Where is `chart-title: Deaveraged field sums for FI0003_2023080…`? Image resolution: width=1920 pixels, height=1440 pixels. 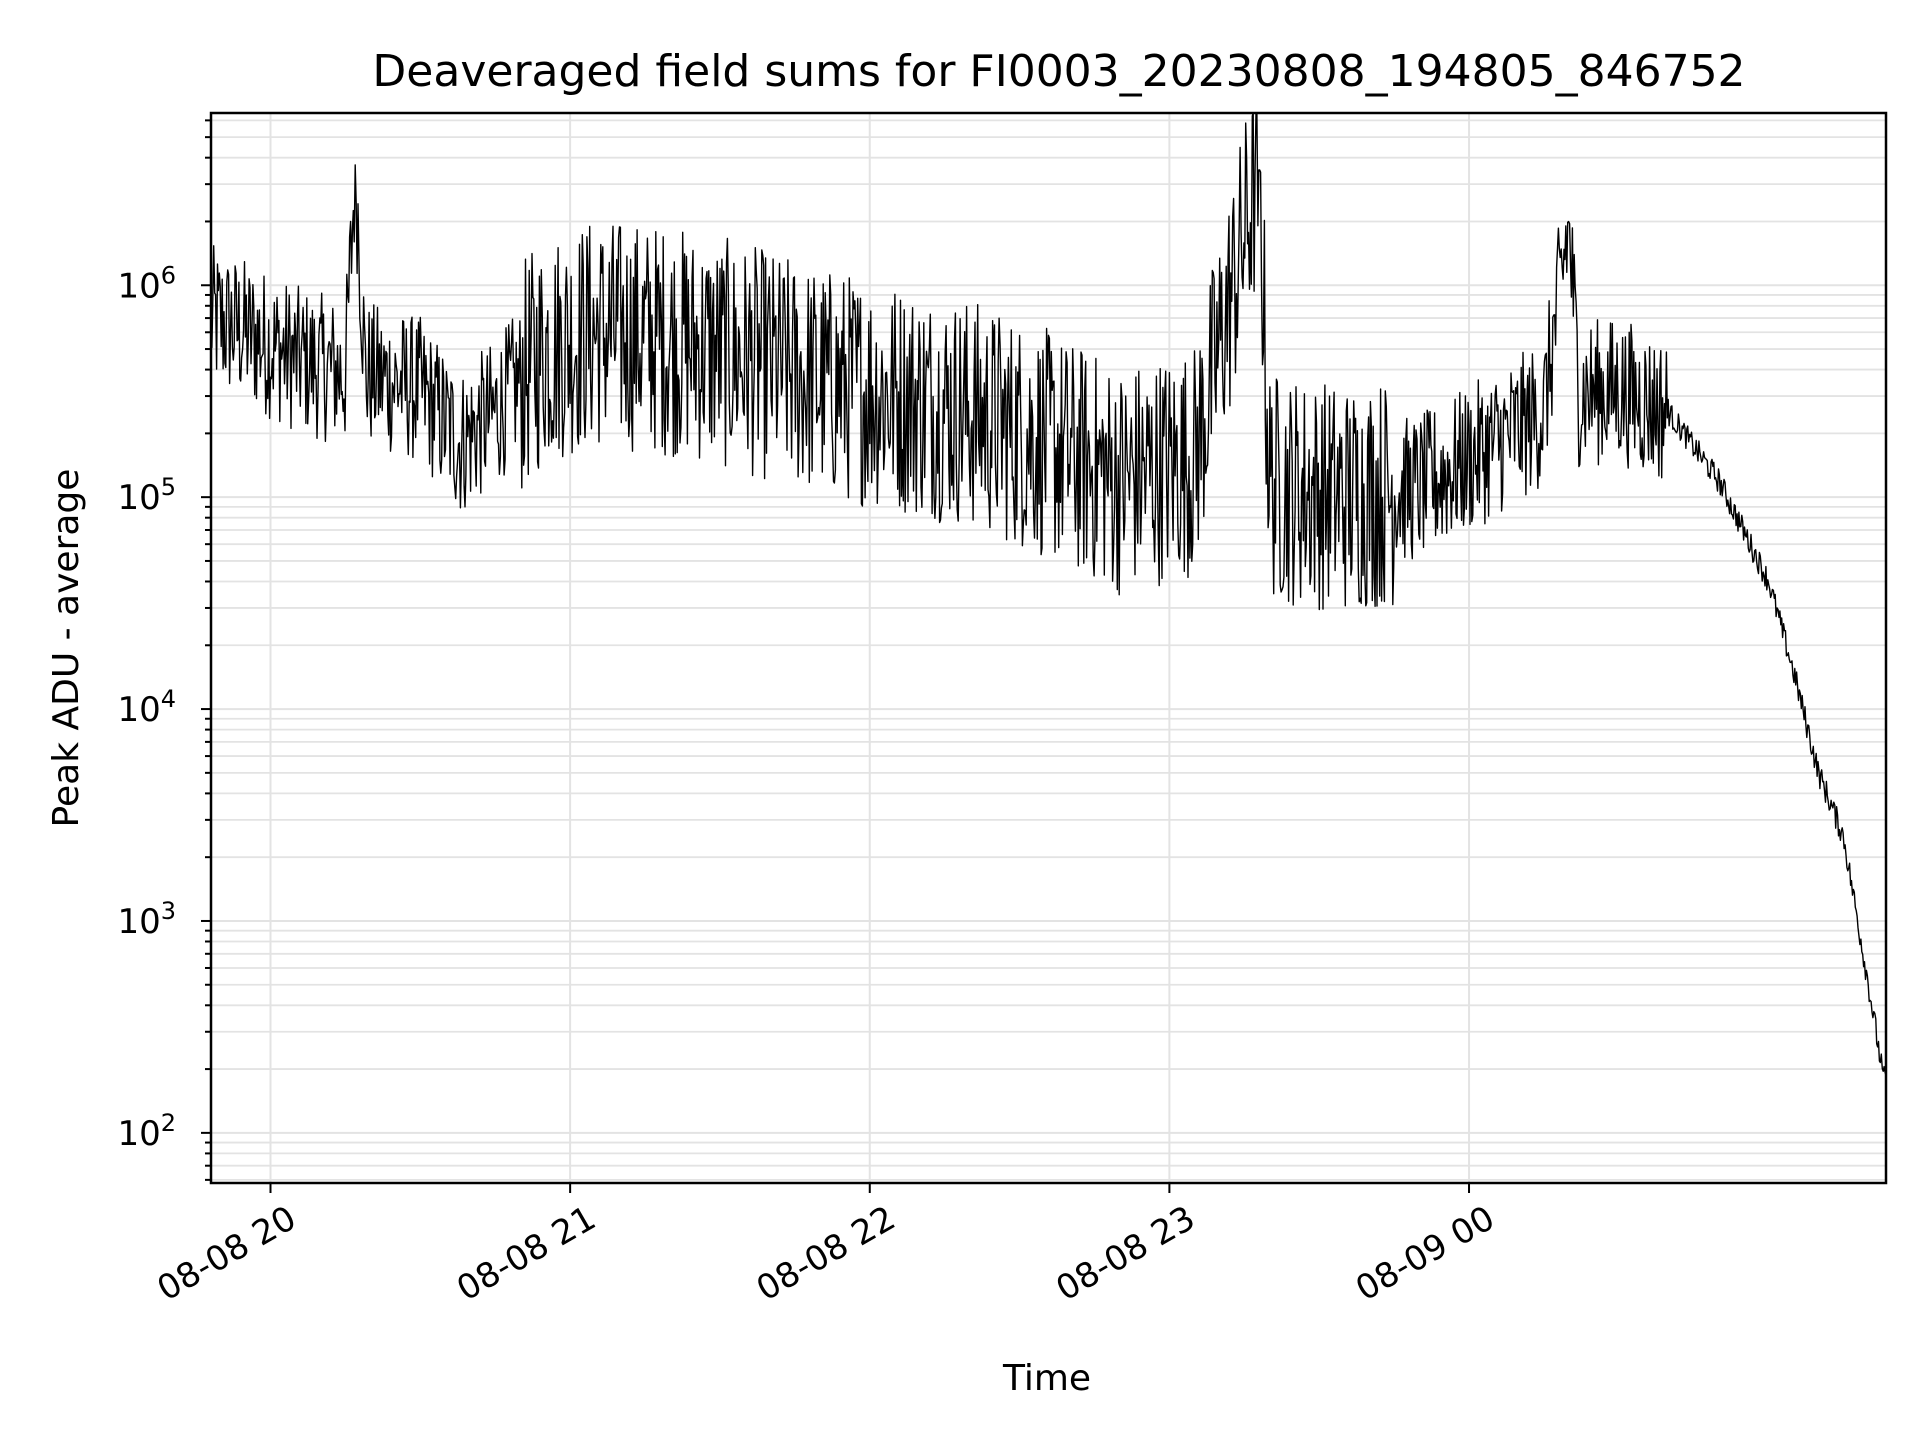 chart-title: Deaveraged field sums for FI0003_2023080… is located at coordinates (1058, 71).